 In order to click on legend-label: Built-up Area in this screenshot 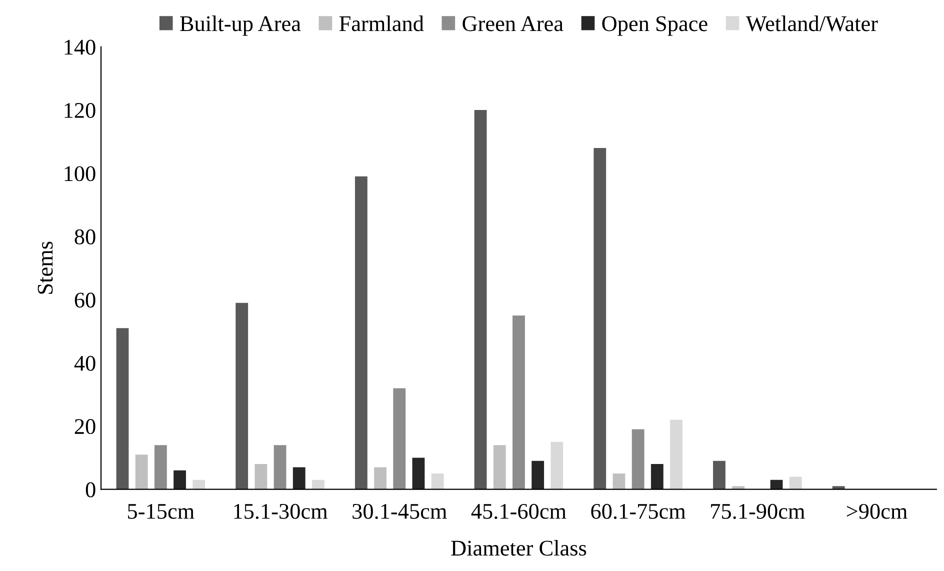, I will do `click(240, 26)`.